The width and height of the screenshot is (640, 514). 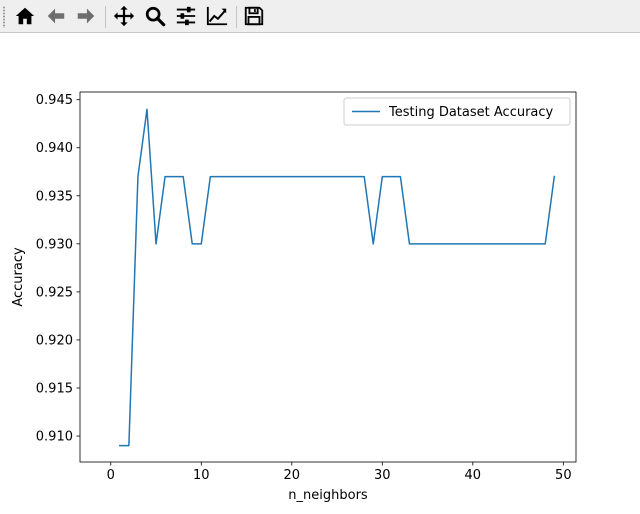 What do you see at coordinates (201, 475) in the screenshot?
I see `x-tick-label: 10` at bounding box center [201, 475].